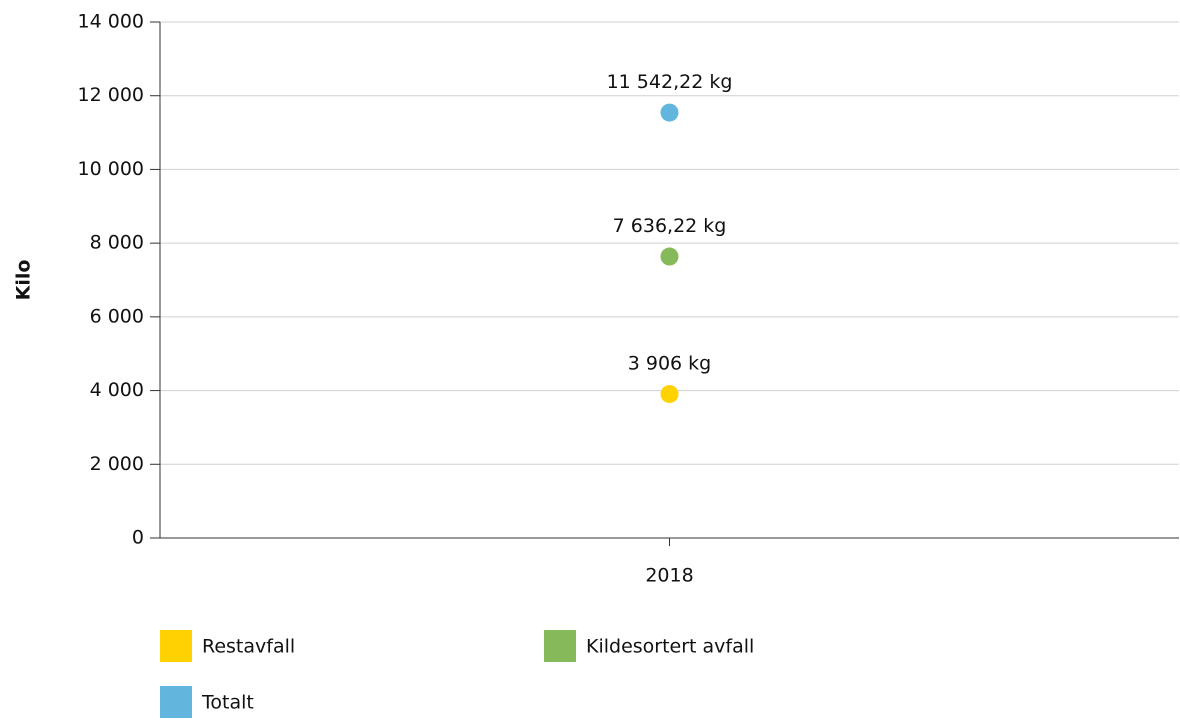  Describe the element at coordinates (227, 703) in the screenshot. I see `legend-label: Totalt` at that location.